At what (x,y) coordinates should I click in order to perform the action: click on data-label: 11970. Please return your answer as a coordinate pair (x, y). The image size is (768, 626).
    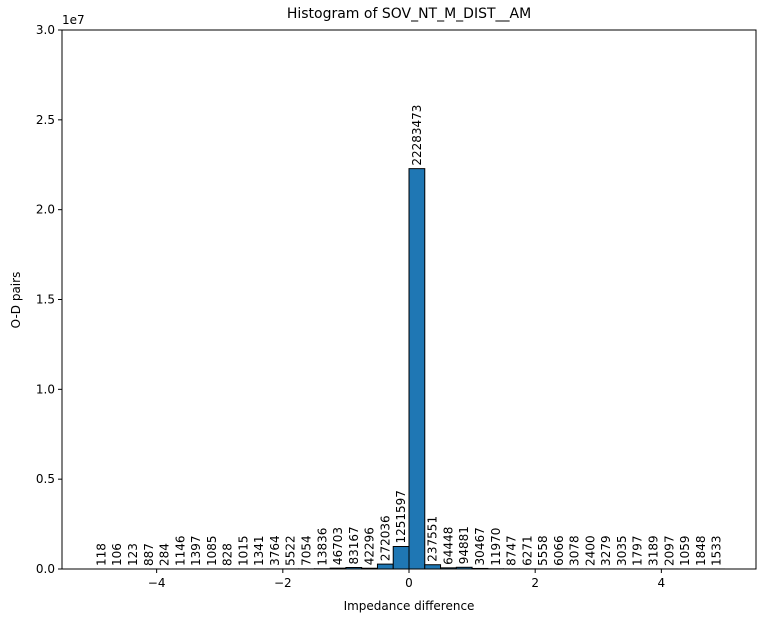
    Looking at the image, I should click on (496, 547).